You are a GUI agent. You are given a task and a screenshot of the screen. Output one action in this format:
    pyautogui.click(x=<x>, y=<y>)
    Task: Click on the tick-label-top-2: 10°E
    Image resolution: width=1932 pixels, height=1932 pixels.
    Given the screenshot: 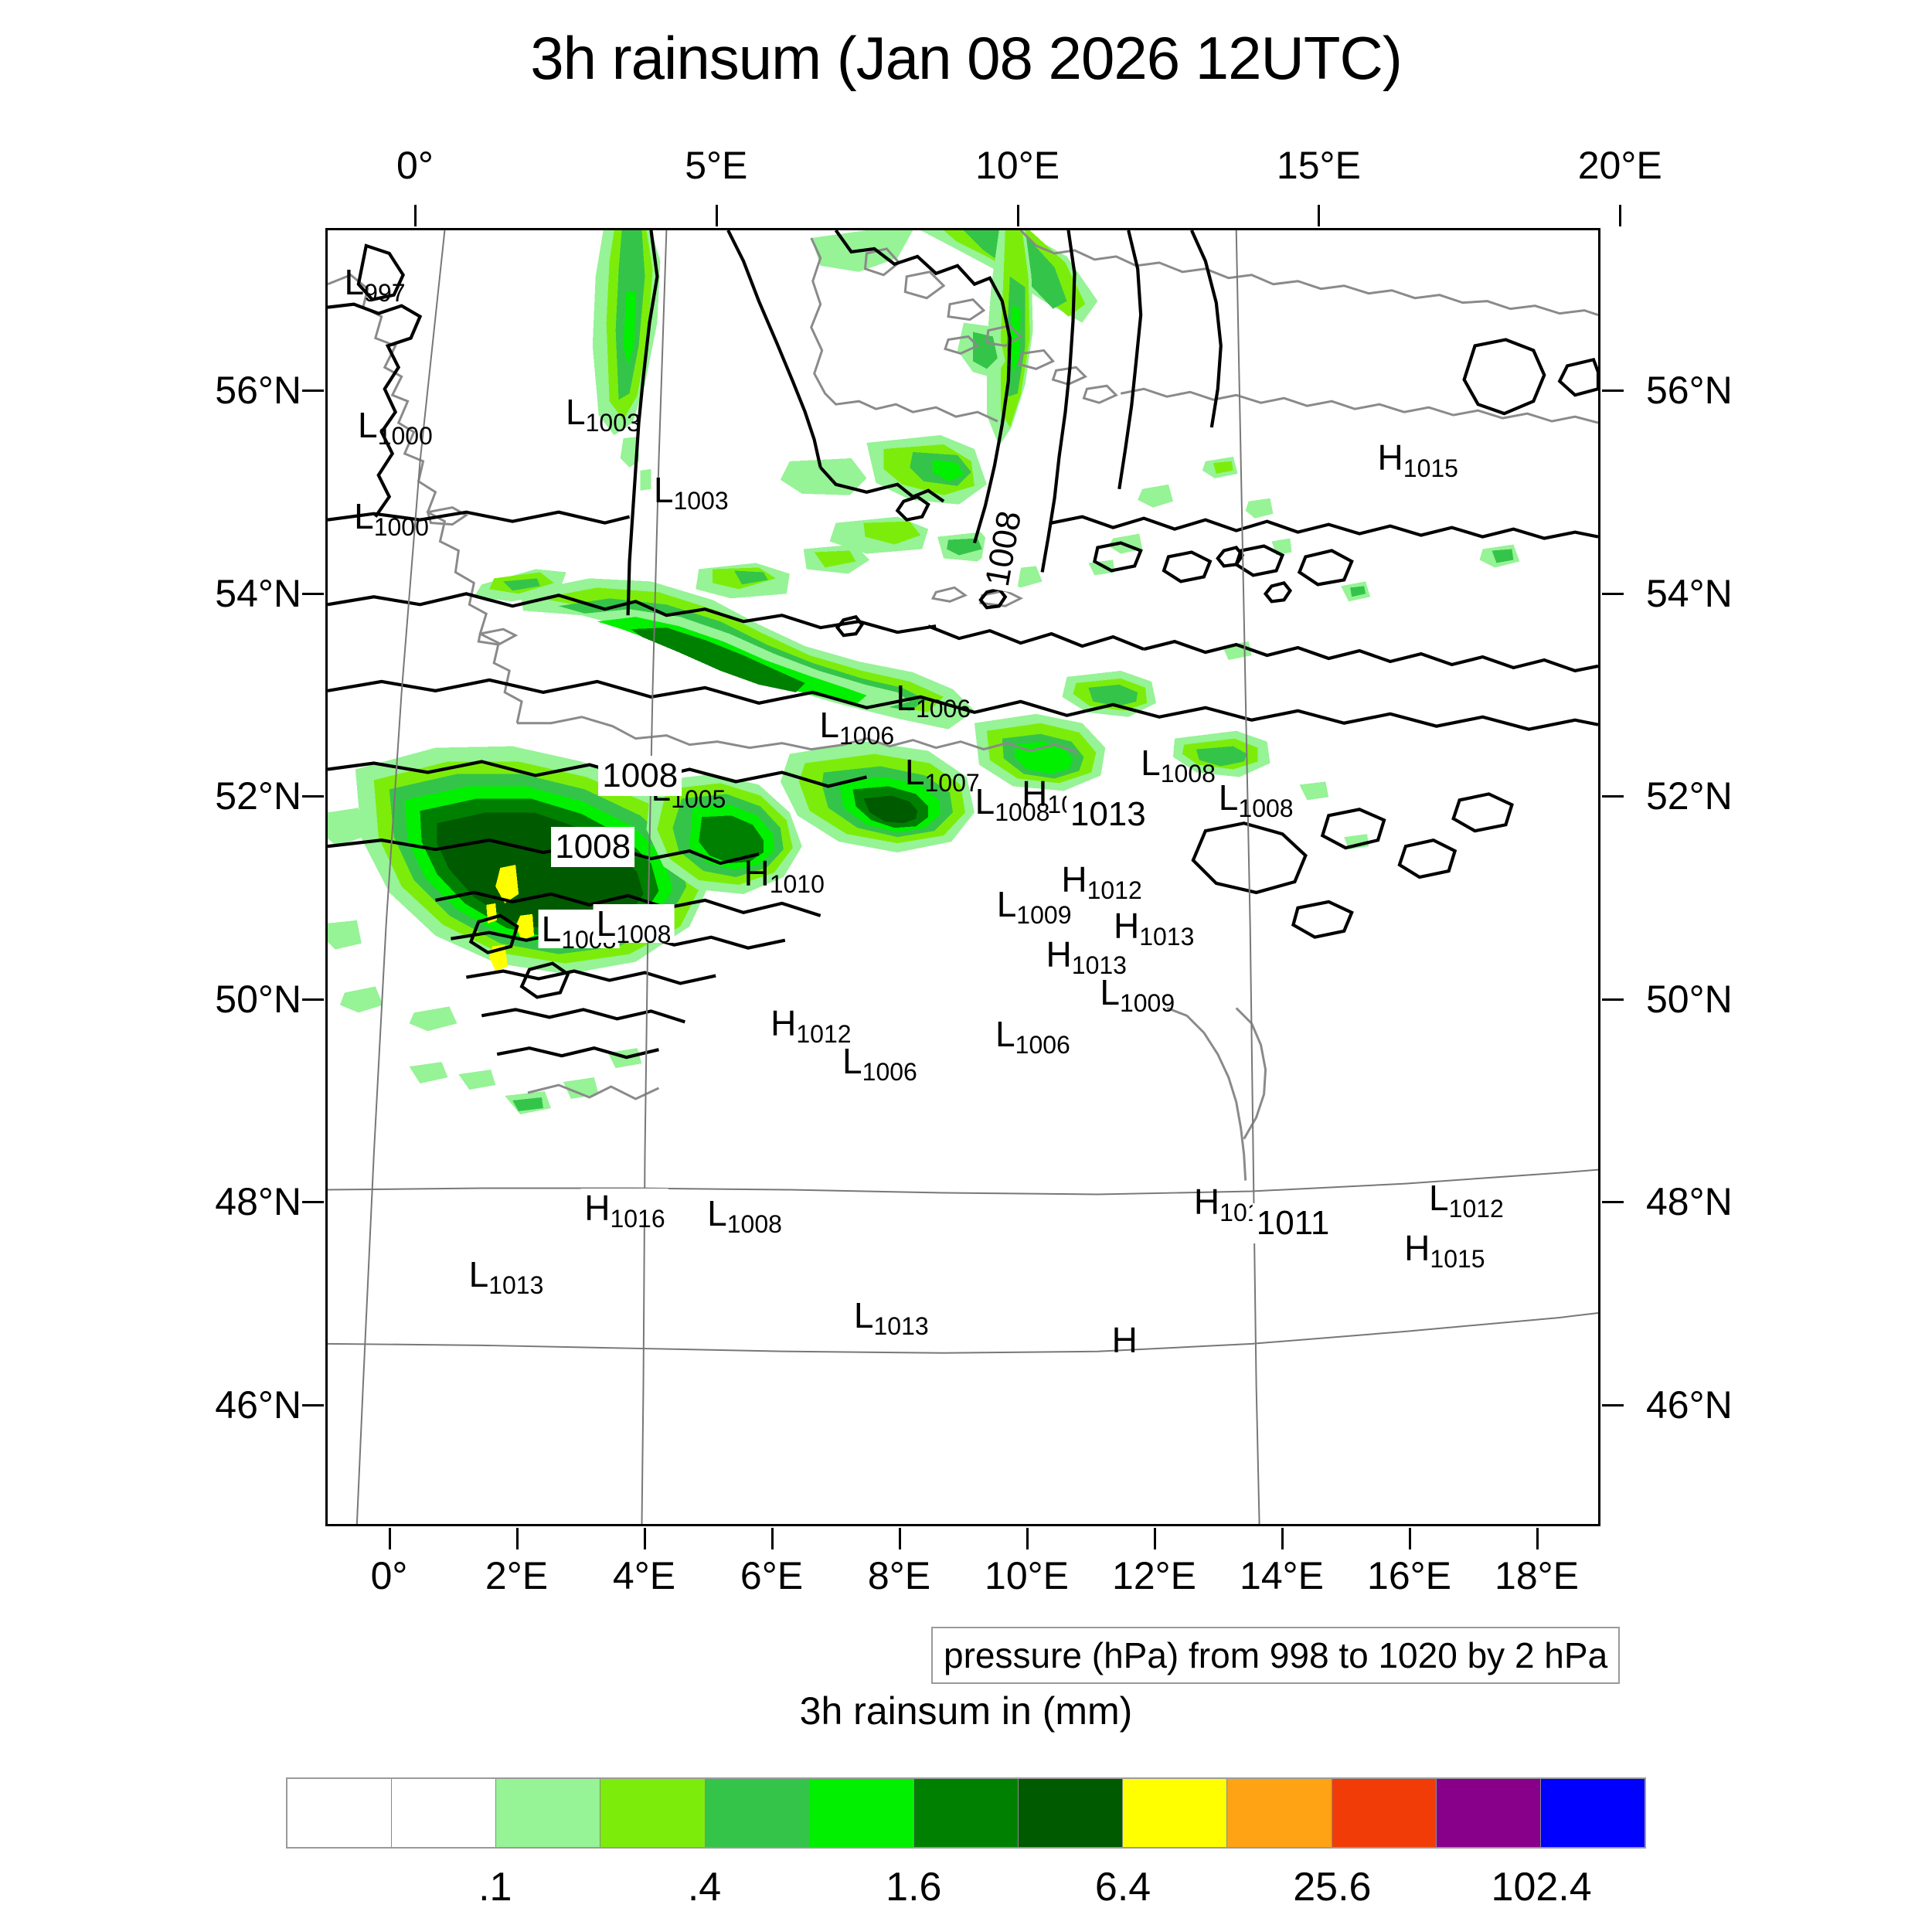 What is the action you would take?
    pyautogui.click(x=1018, y=166)
    